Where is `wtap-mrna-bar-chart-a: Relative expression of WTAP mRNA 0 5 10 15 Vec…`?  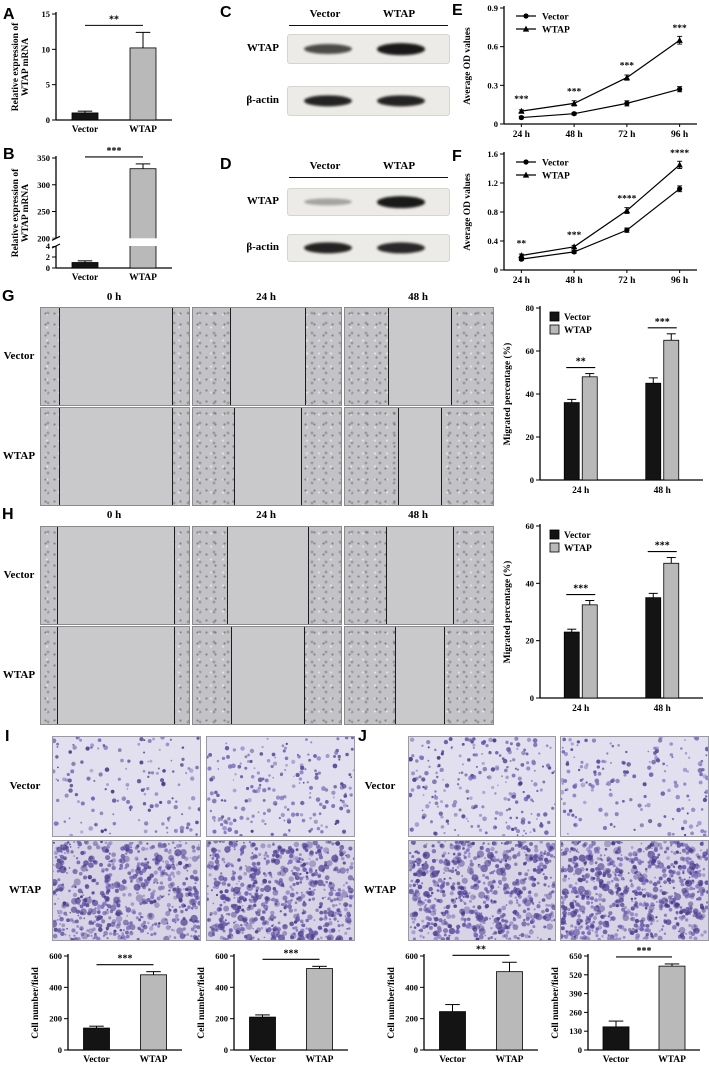
wtap-mrna-bar-chart-a: Relative expression of WTAP mRNA 0 5 10 15 Vec… is located at coordinates (91, 72).